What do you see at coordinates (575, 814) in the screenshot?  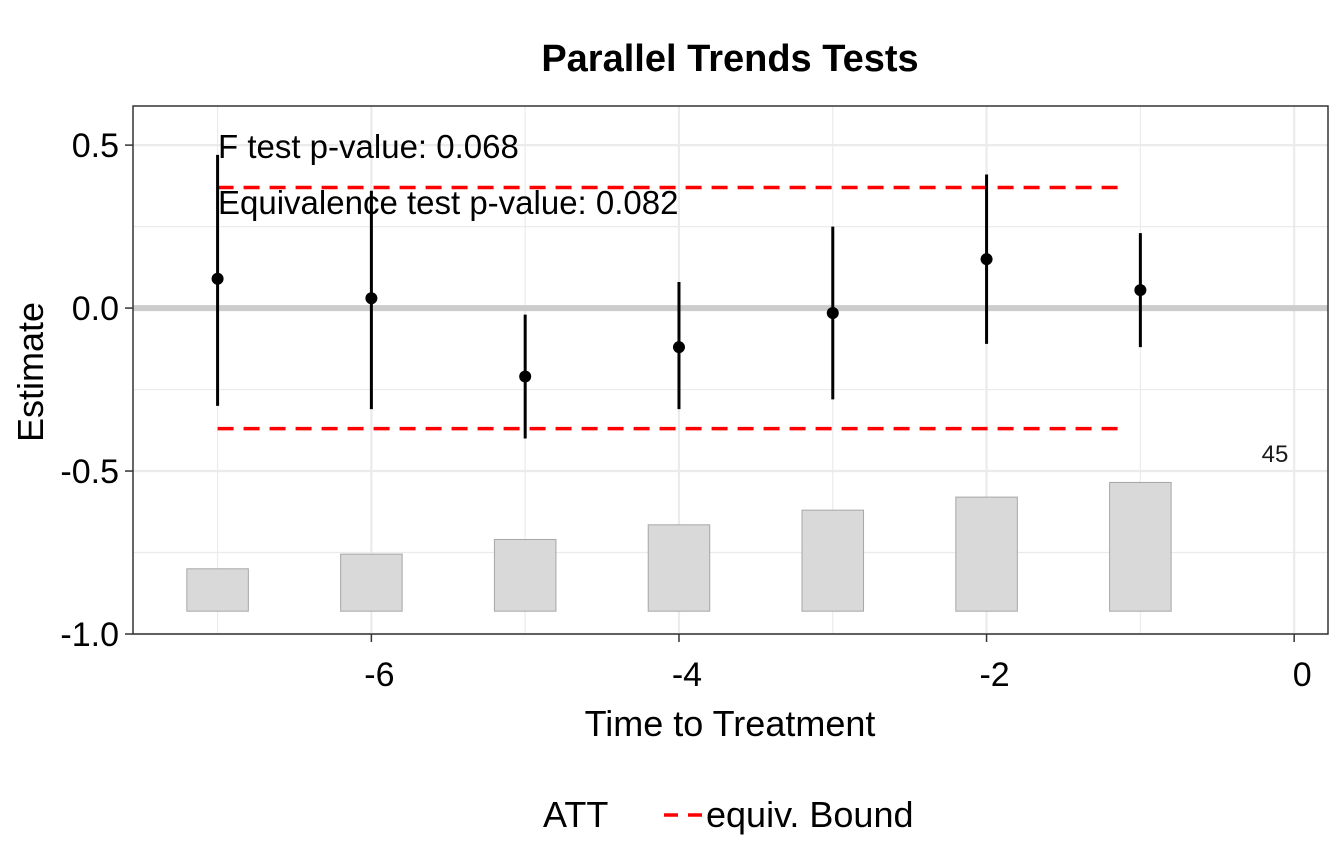 I see `legend-label-att: ATT` at bounding box center [575, 814].